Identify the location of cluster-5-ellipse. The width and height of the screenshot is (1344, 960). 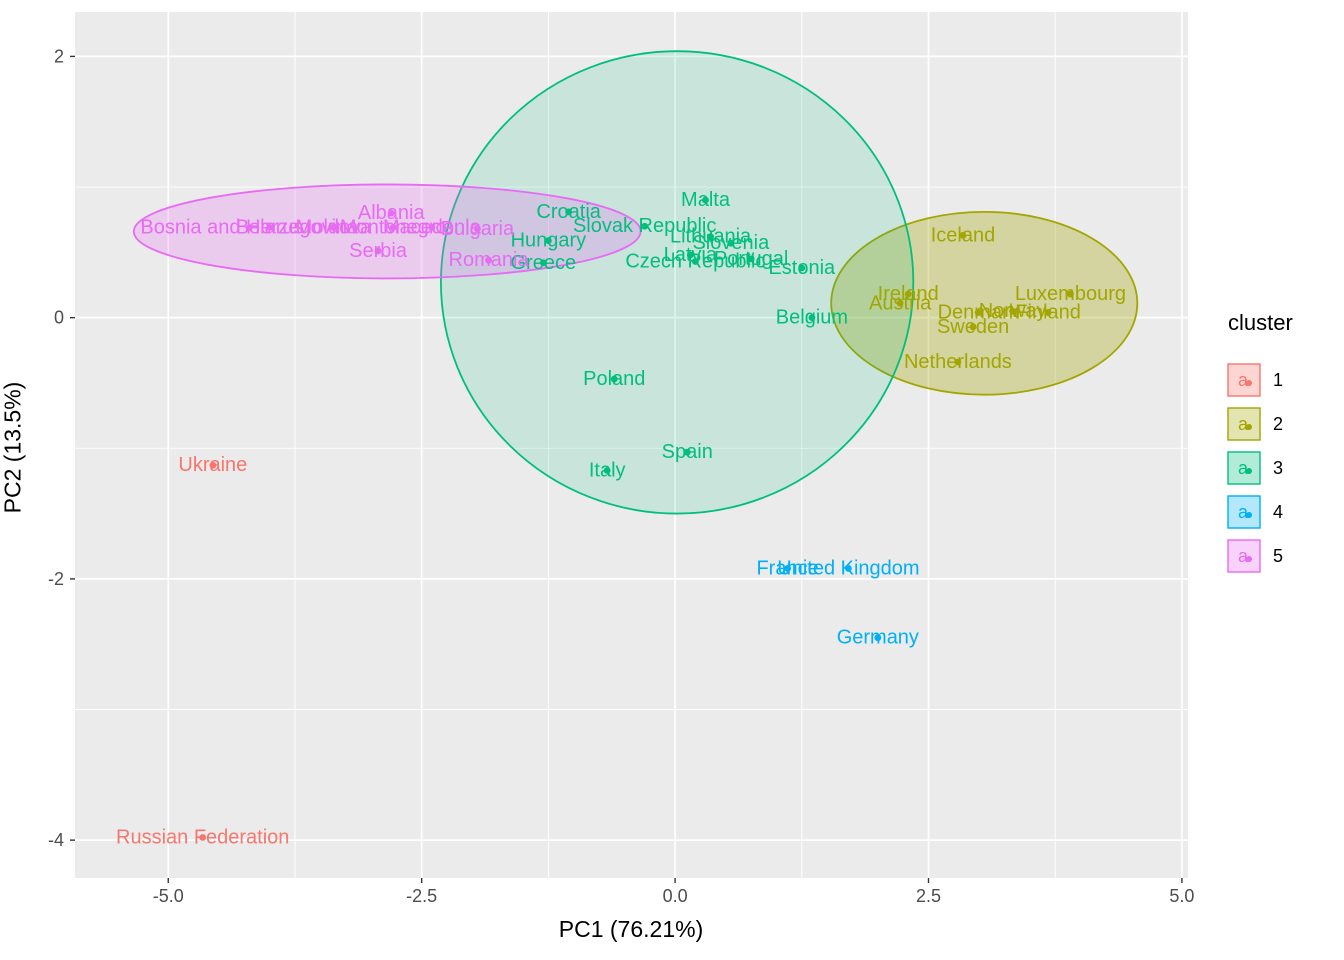
(387, 231).